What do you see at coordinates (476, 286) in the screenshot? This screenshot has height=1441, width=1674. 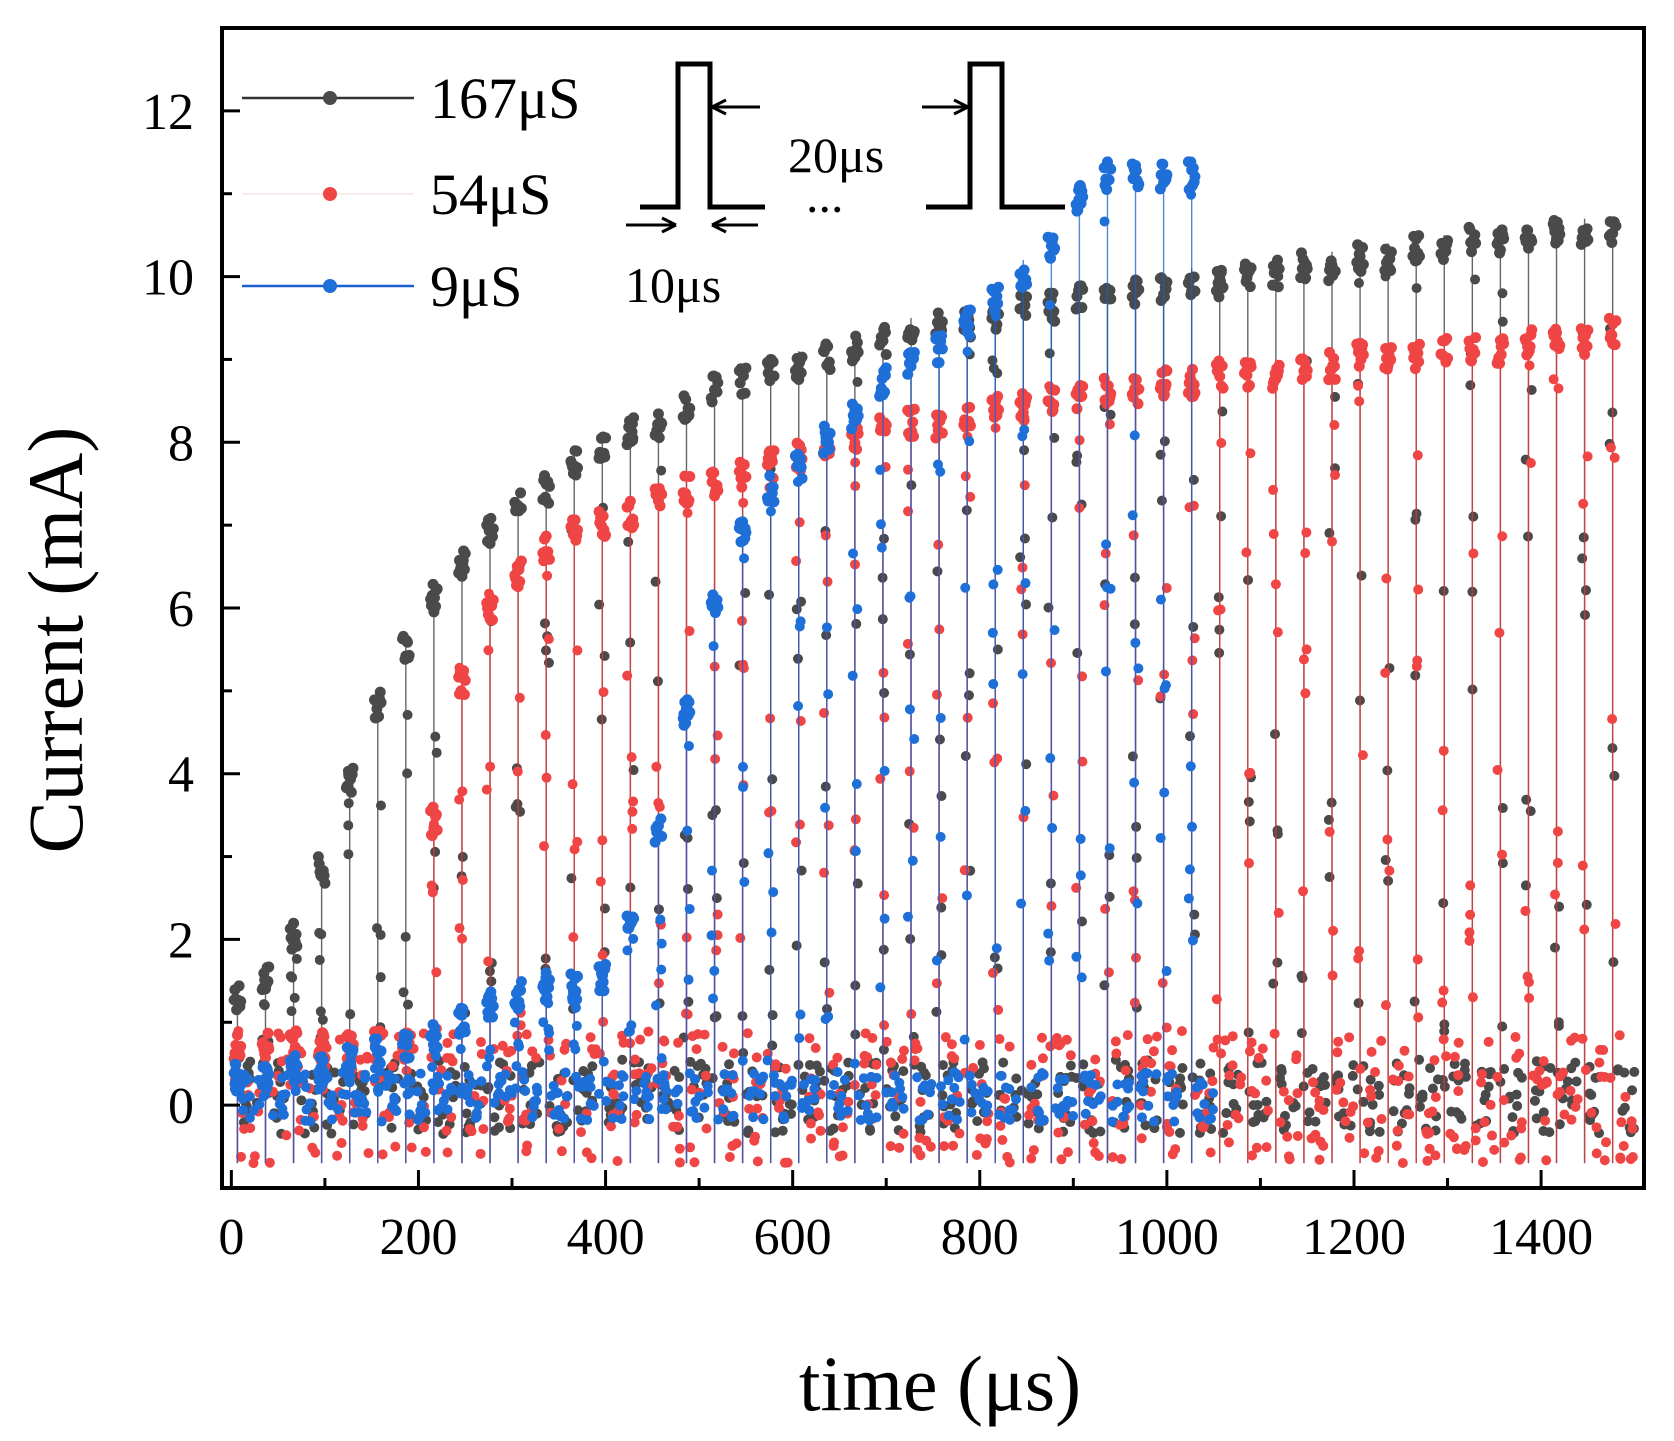 I see `legend-label-9: 9μS` at bounding box center [476, 286].